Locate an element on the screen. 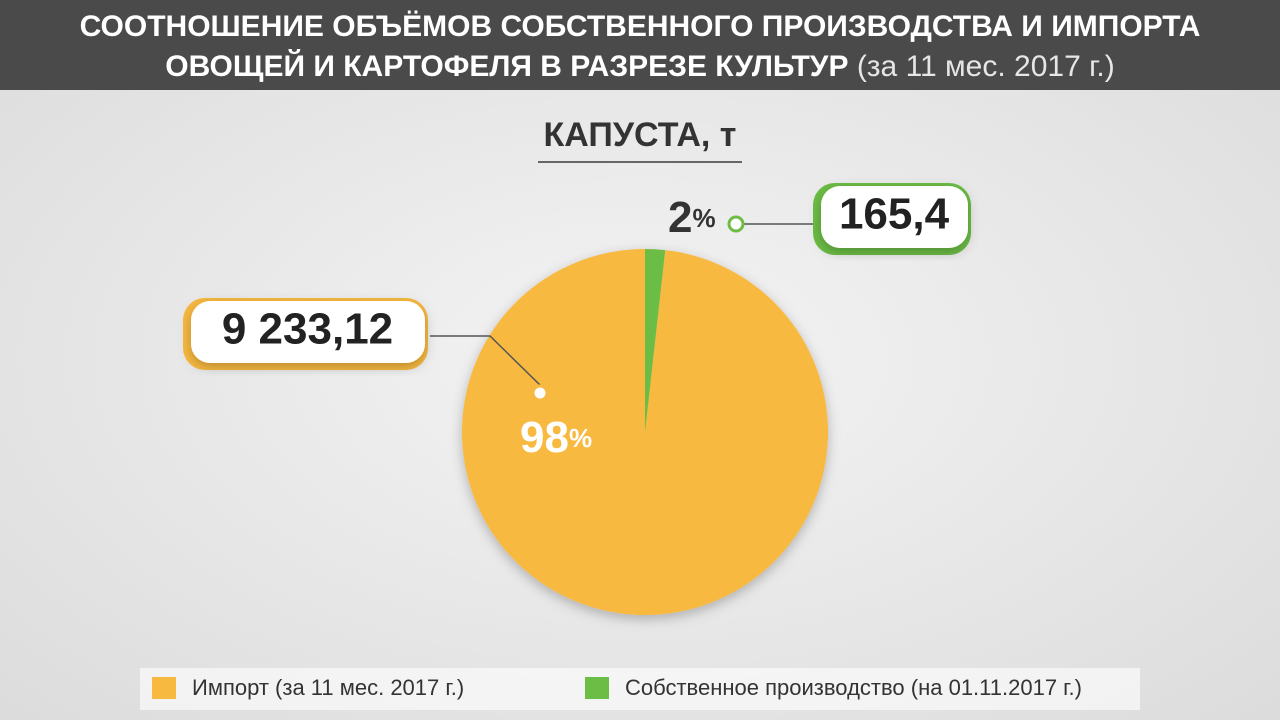 The height and width of the screenshot is (720, 1280). pie is located at coordinates (644, 432).